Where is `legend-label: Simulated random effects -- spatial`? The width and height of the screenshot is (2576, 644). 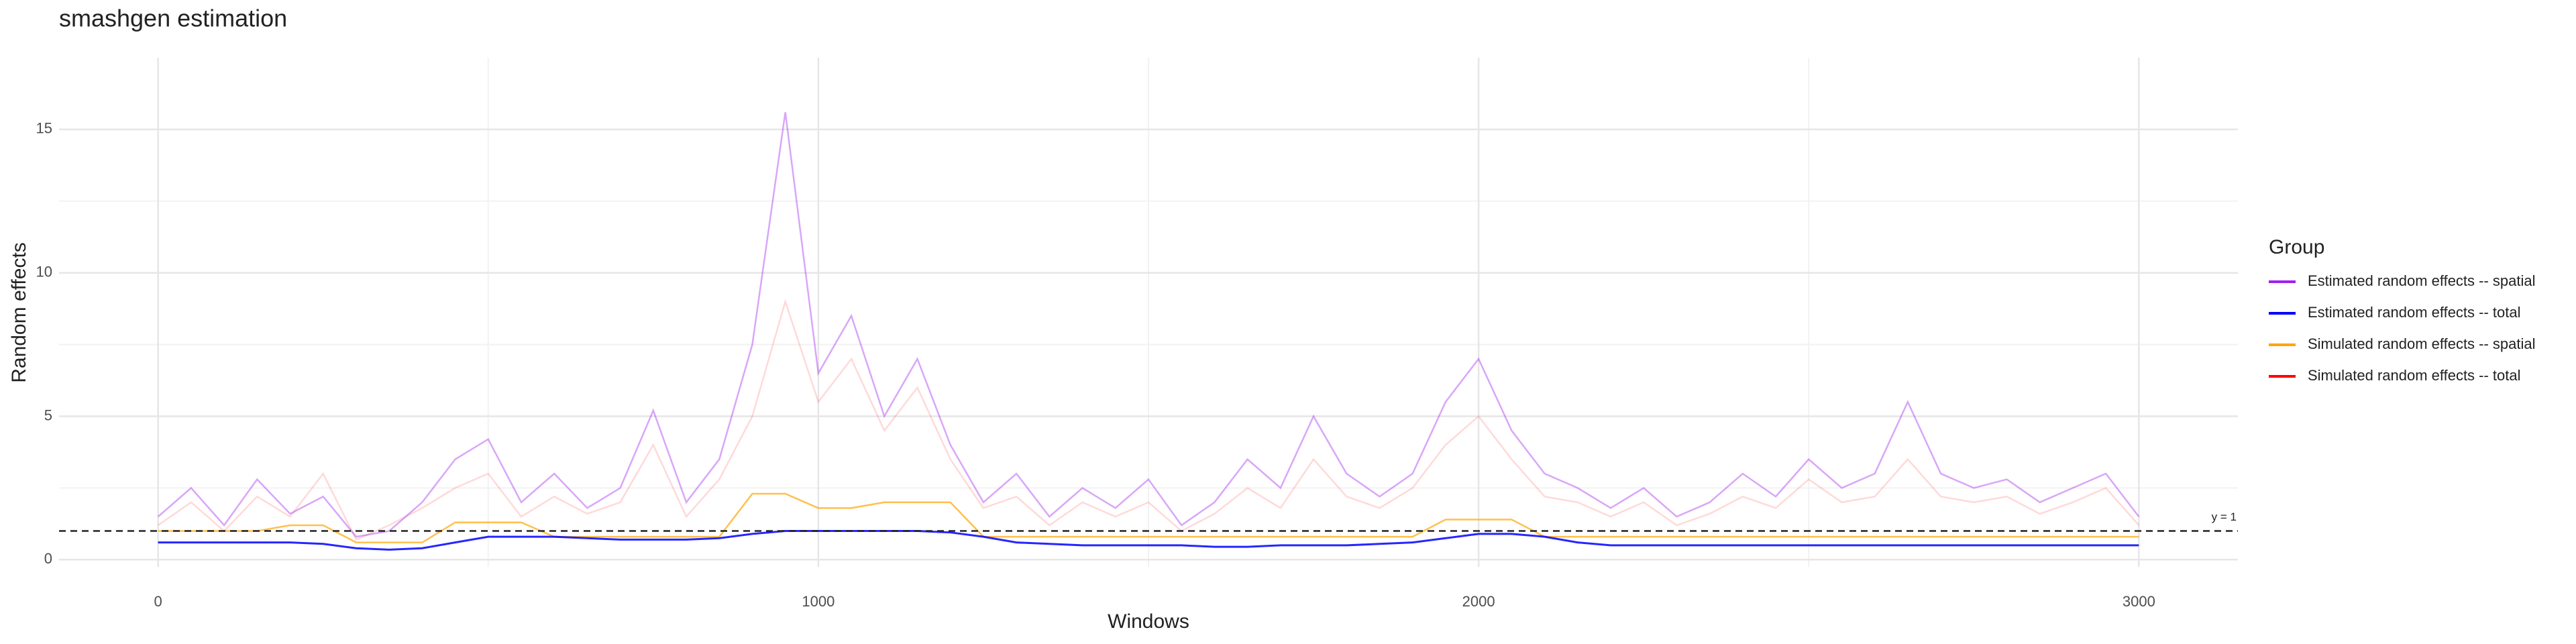 legend-label: Simulated random effects -- spatial is located at coordinates (2422, 343).